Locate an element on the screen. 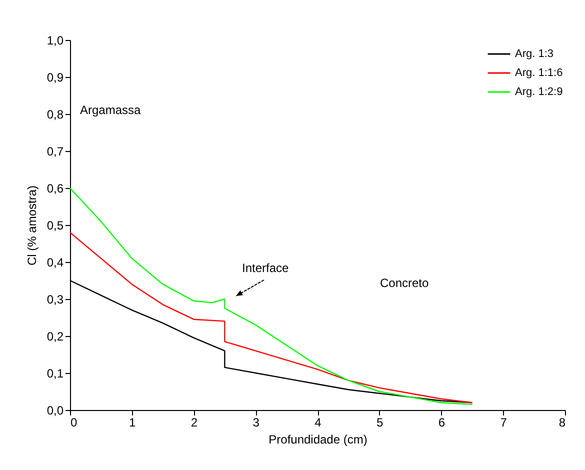 The height and width of the screenshot is (470, 585). x-tick-label: 5 is located at coordinates (380, 423).